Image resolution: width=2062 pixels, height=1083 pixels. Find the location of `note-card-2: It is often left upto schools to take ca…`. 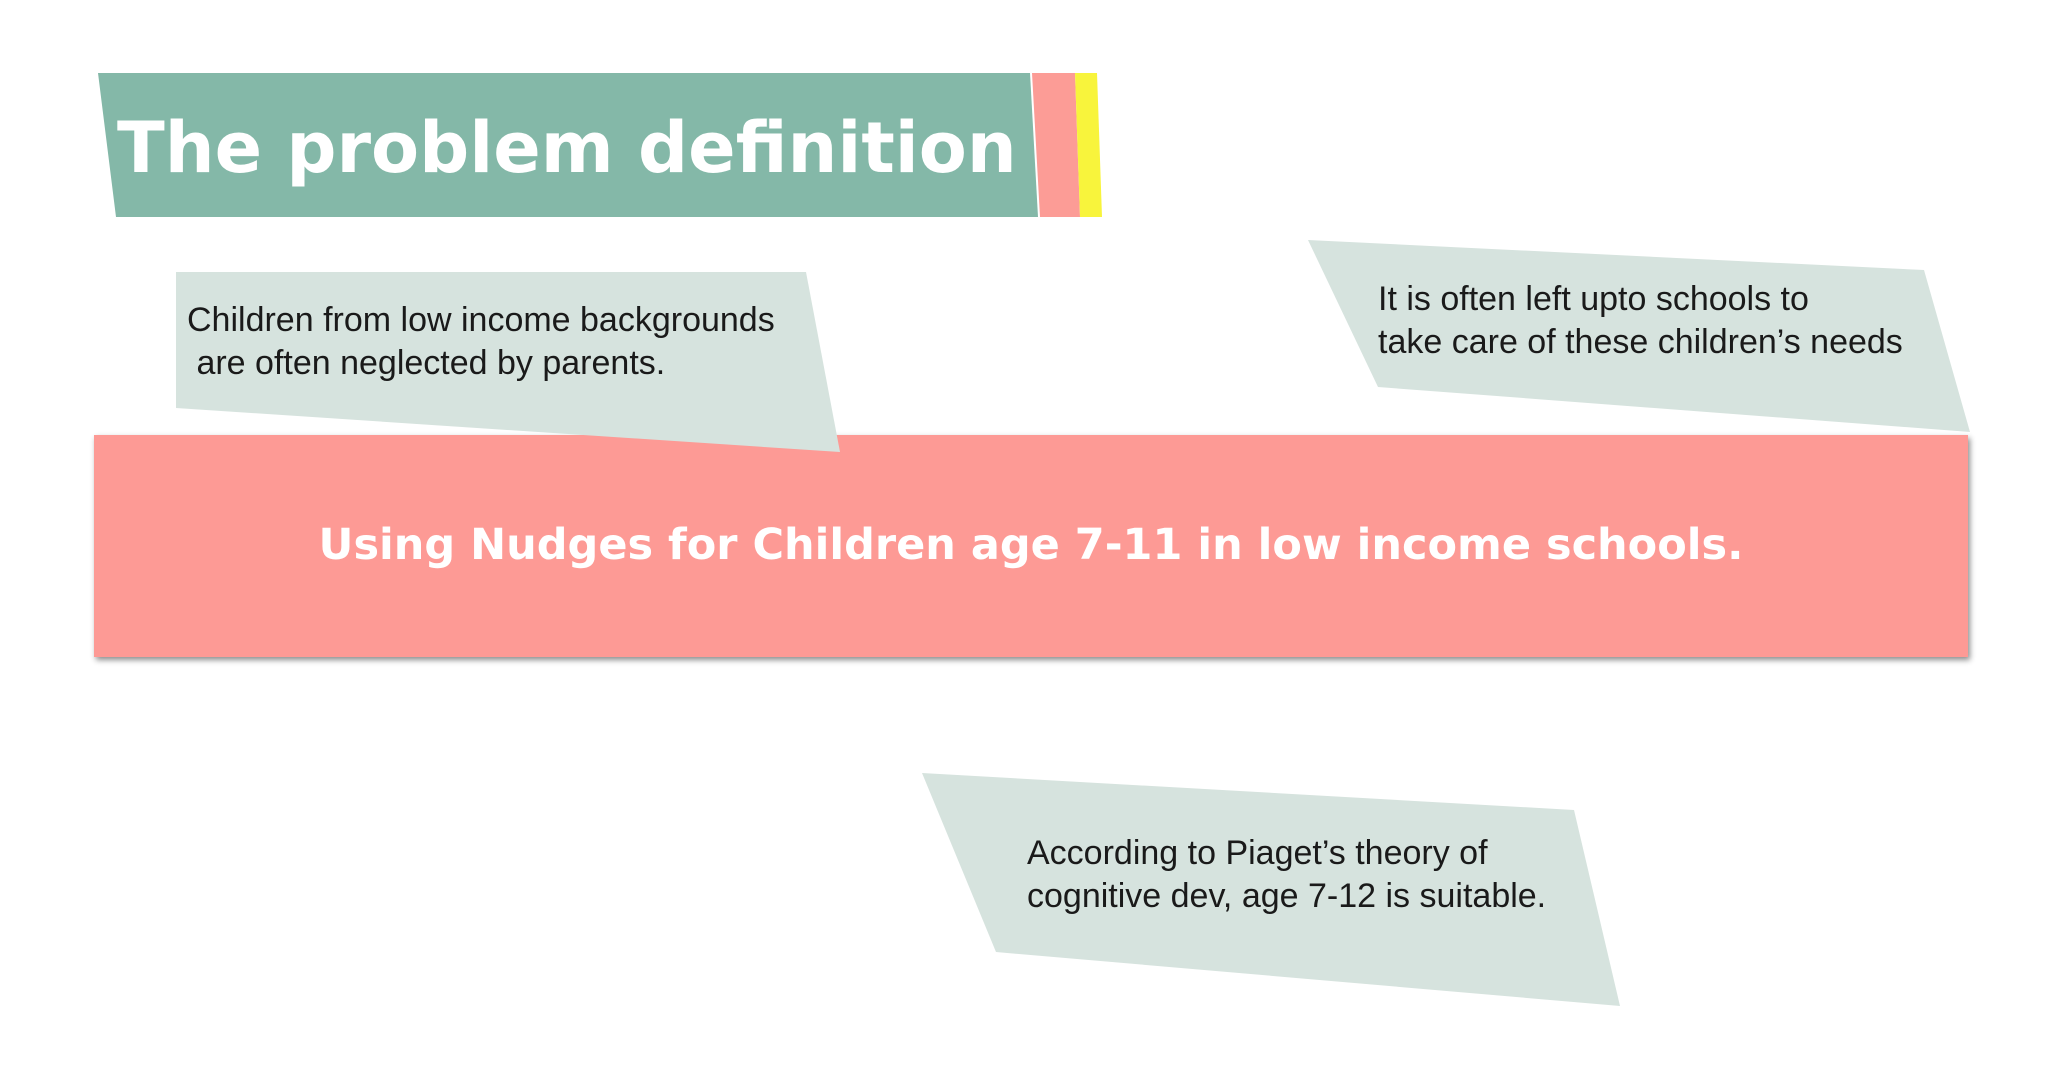

note-card-2: It is often left upto schools to take ca… is located at coordinates (1640, 321).